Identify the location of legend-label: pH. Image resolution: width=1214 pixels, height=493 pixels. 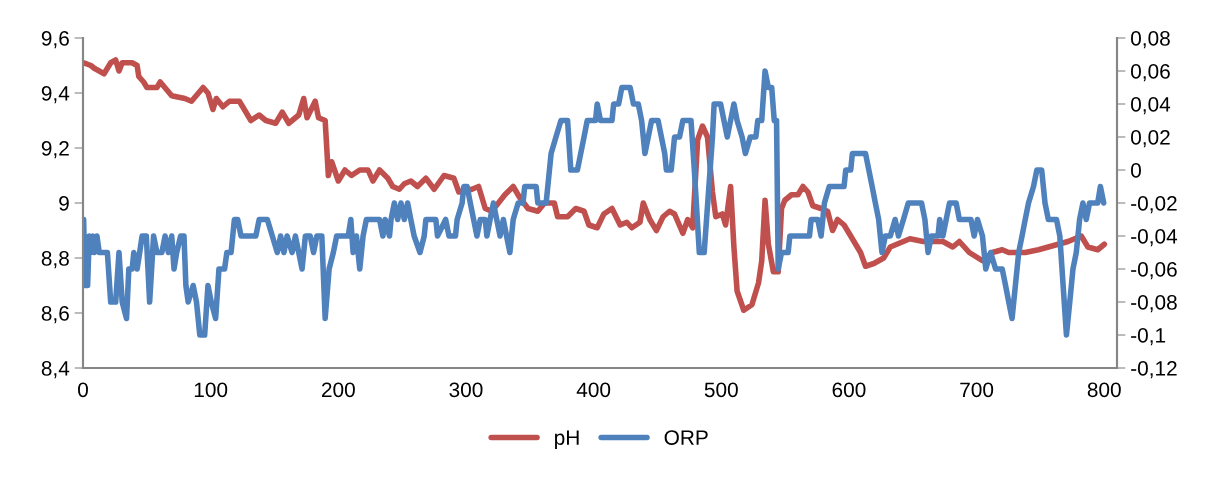
(567, 440).